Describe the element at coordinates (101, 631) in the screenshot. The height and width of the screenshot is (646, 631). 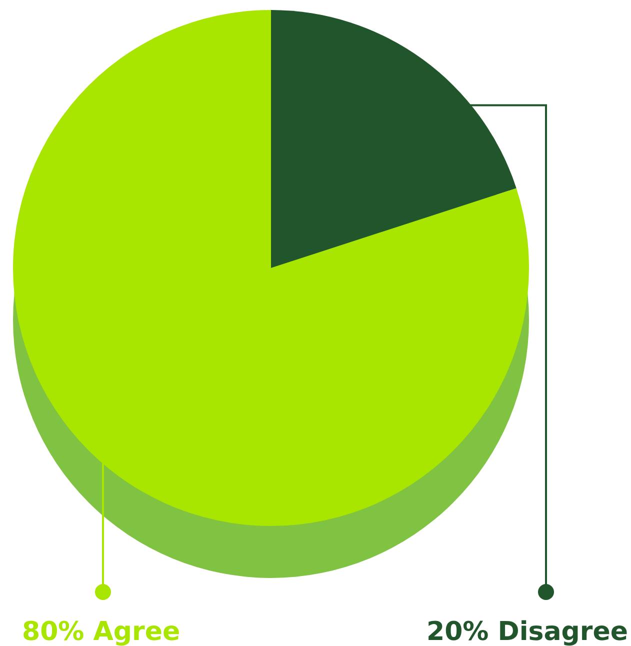
I see `legend-label: 80% Agree` at that location.